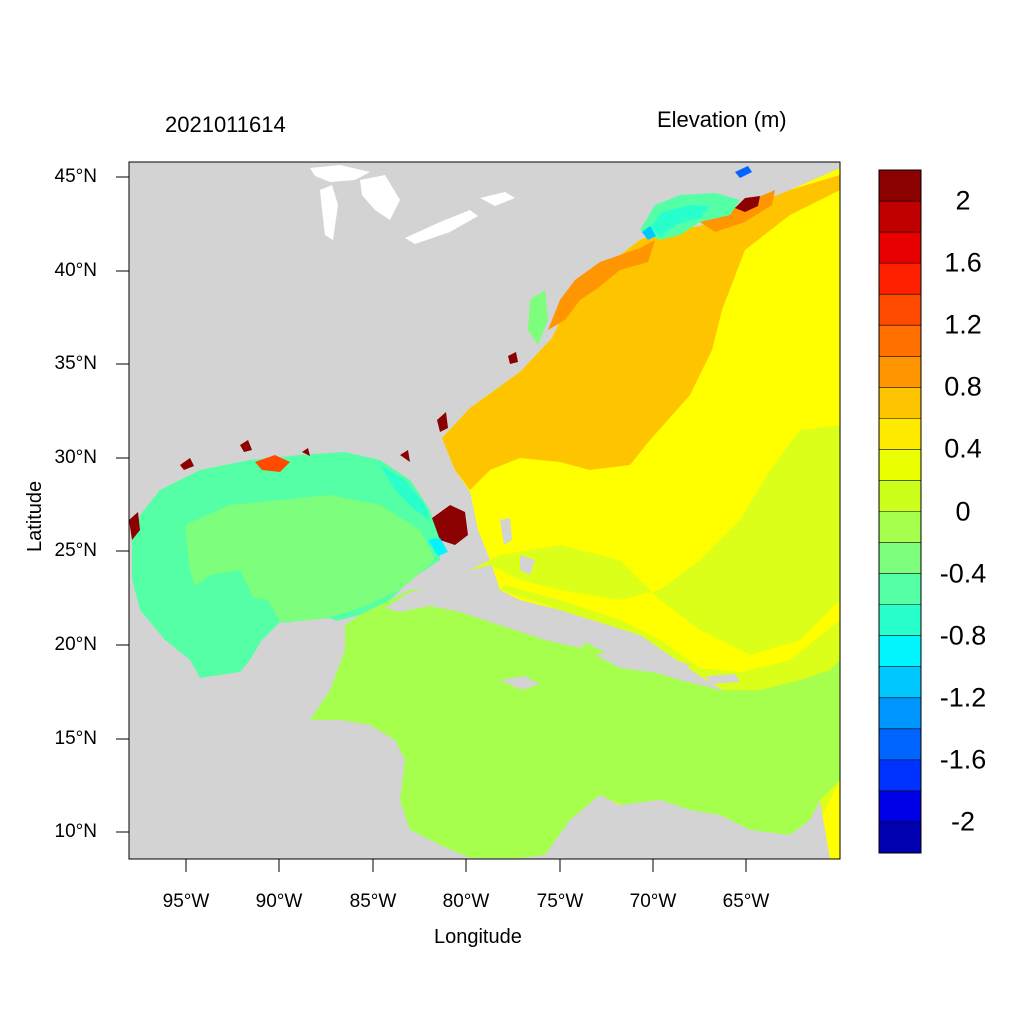  I want to click on lat-tick-label: 35°N, so click(75, 363).